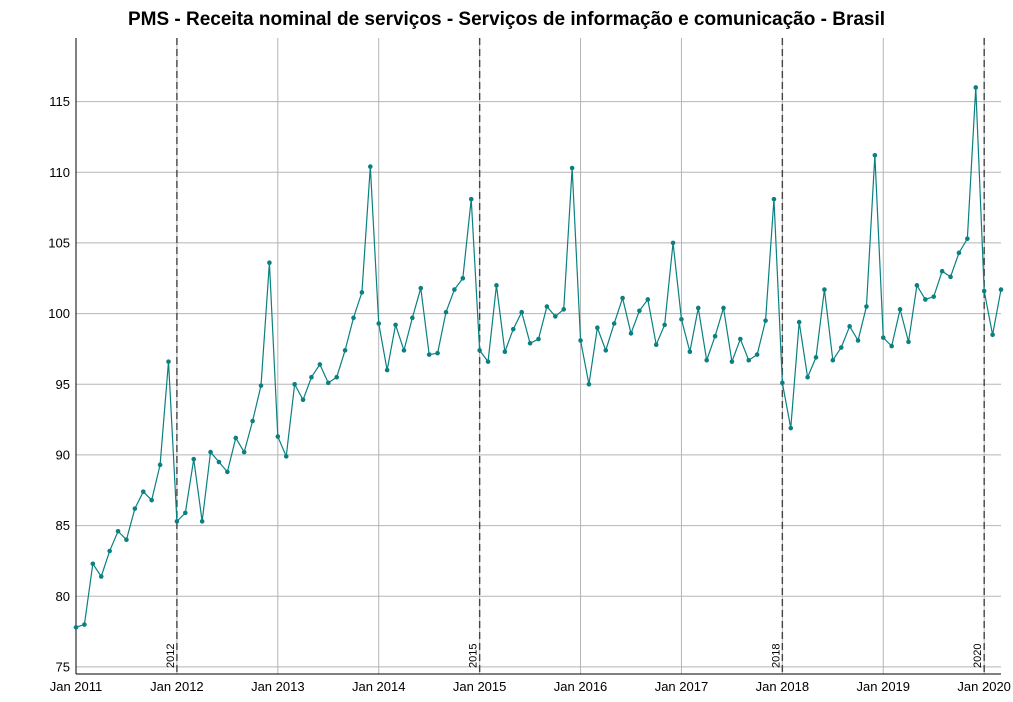 The image size is (1013, 702). I want to click on y-tick-label: 110, so click(59, 172).